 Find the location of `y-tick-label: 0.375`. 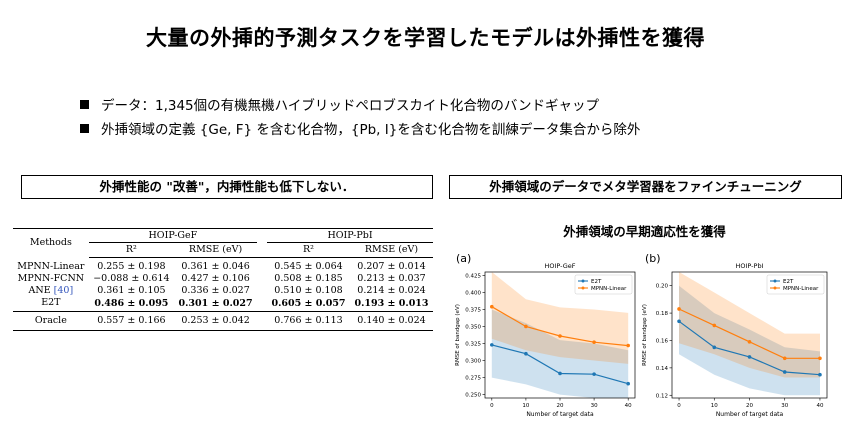

y-tick-label: 0.375 is located at coordinates (473, 310).